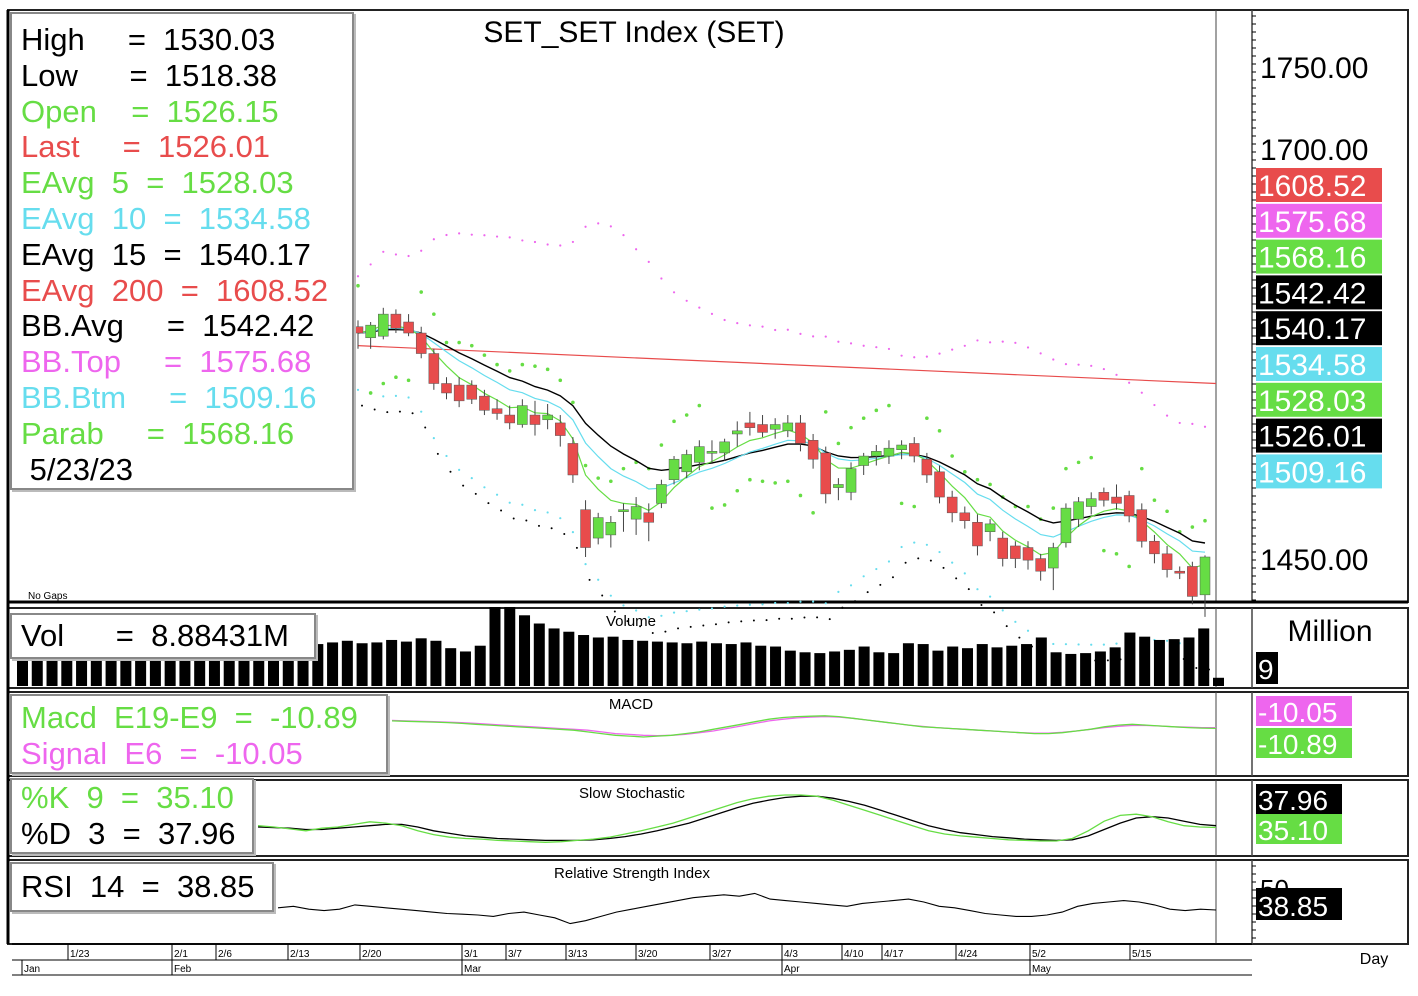 This screenshot has height=996, width=1418. Describe the element at coordinates (163, 636) in the screenshot. I see `volume-info-box: Vol = 8.88431M` at that location.